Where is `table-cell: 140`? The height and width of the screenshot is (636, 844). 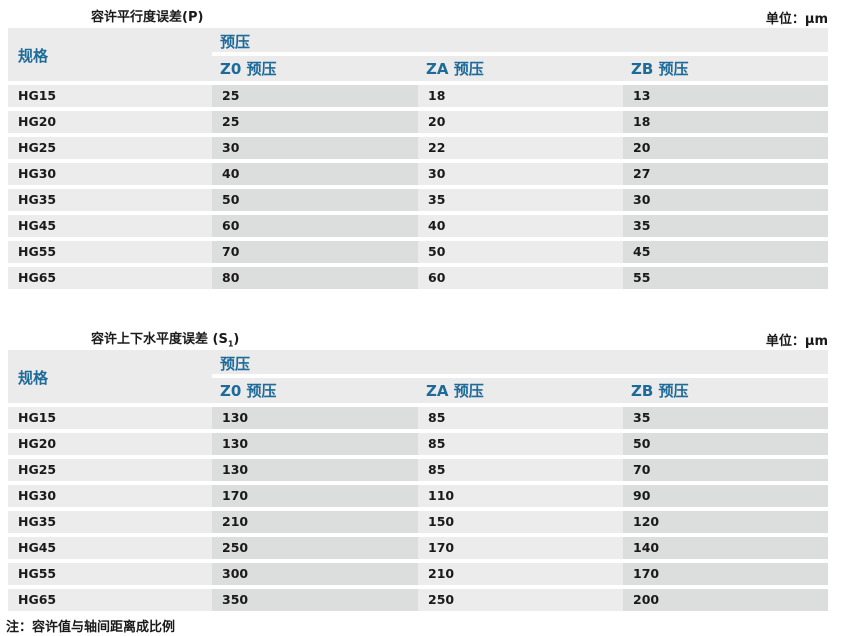 table-cell: 140 is located at coordinates (725, 548).